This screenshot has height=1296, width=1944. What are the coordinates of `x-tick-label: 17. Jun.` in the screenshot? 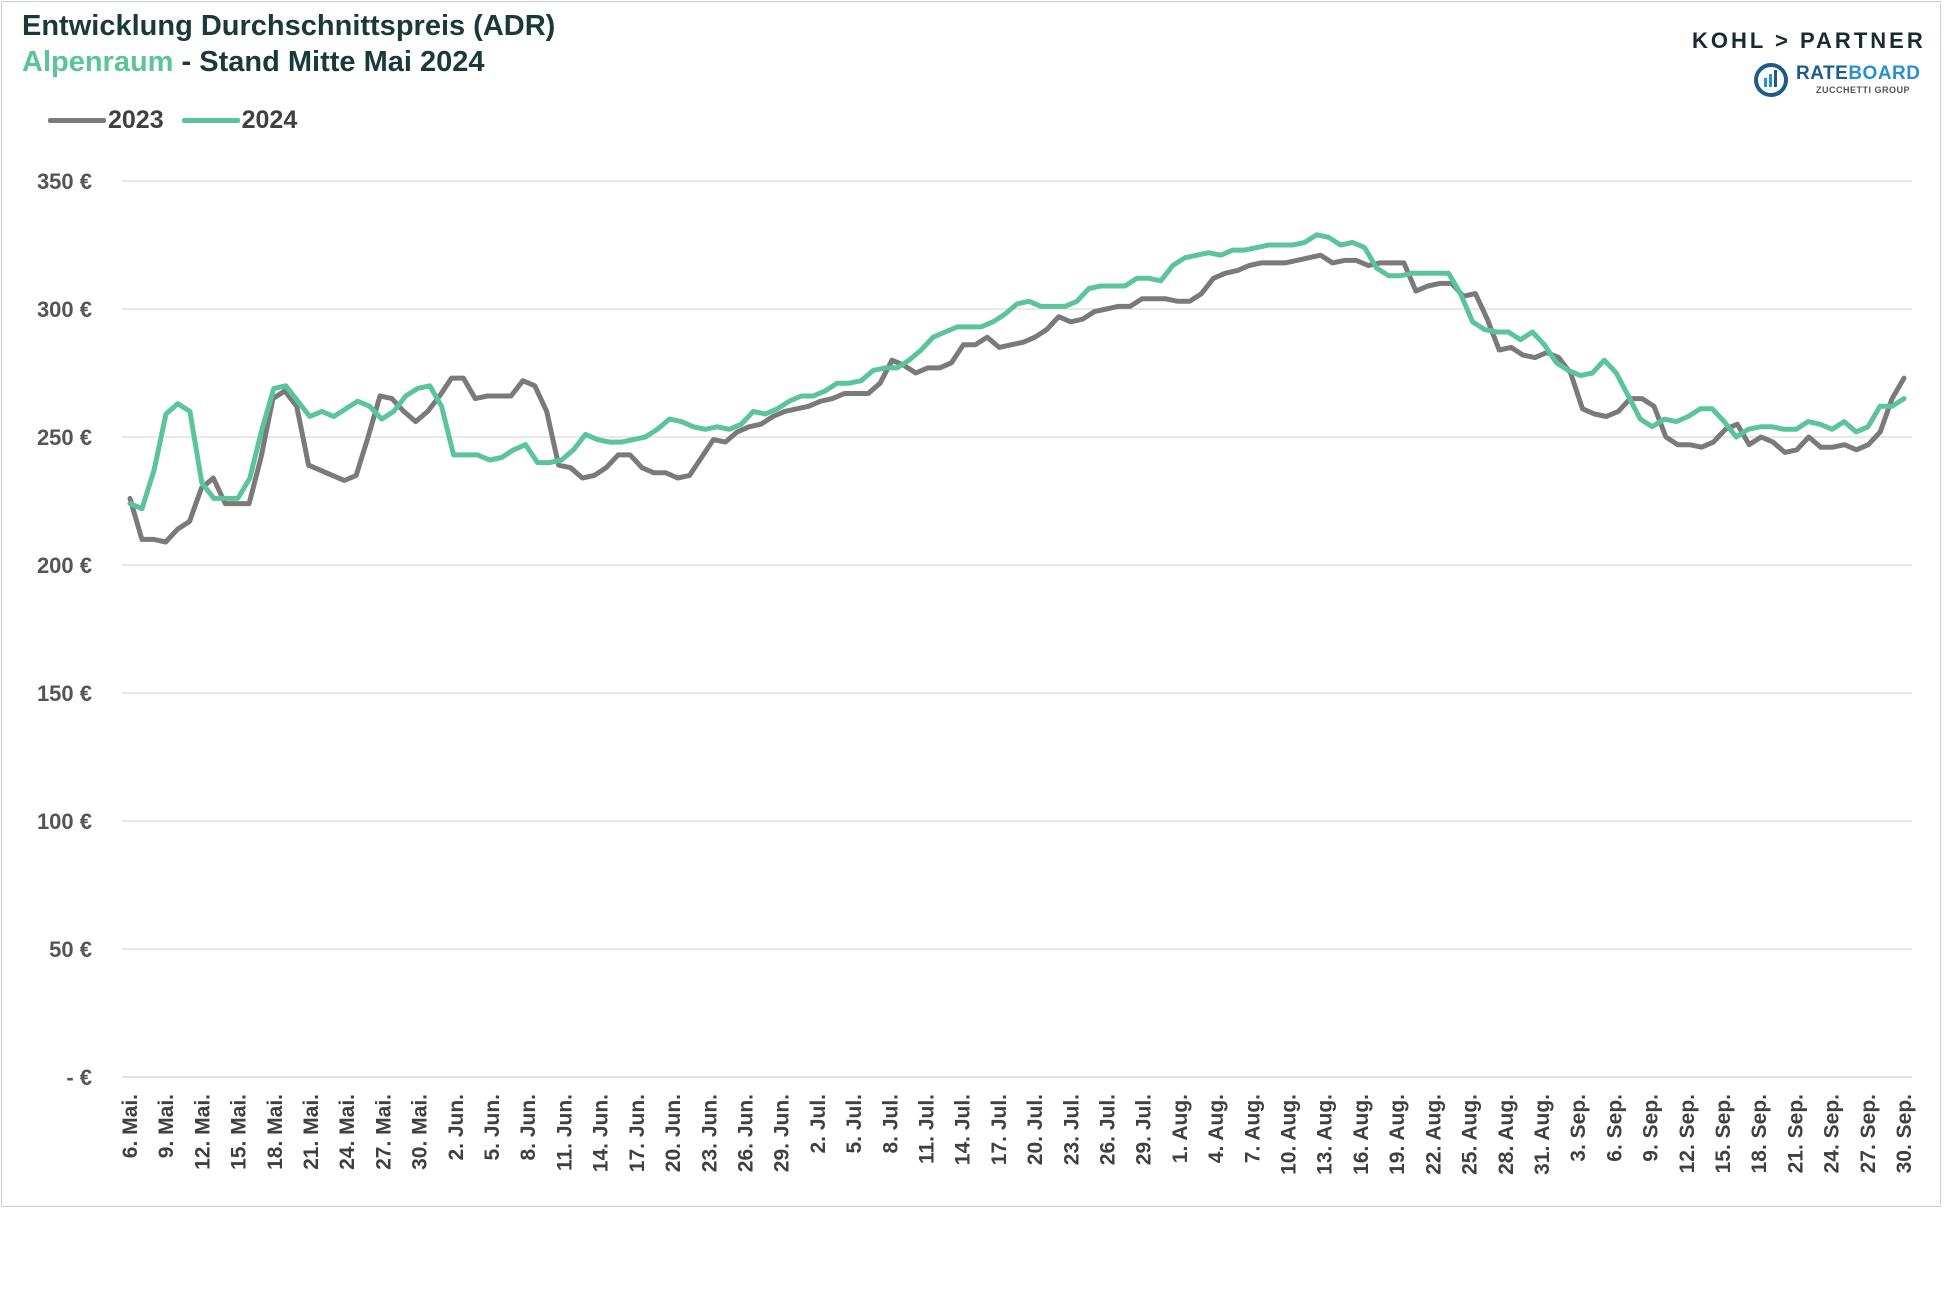 It's located at (637, 1133).